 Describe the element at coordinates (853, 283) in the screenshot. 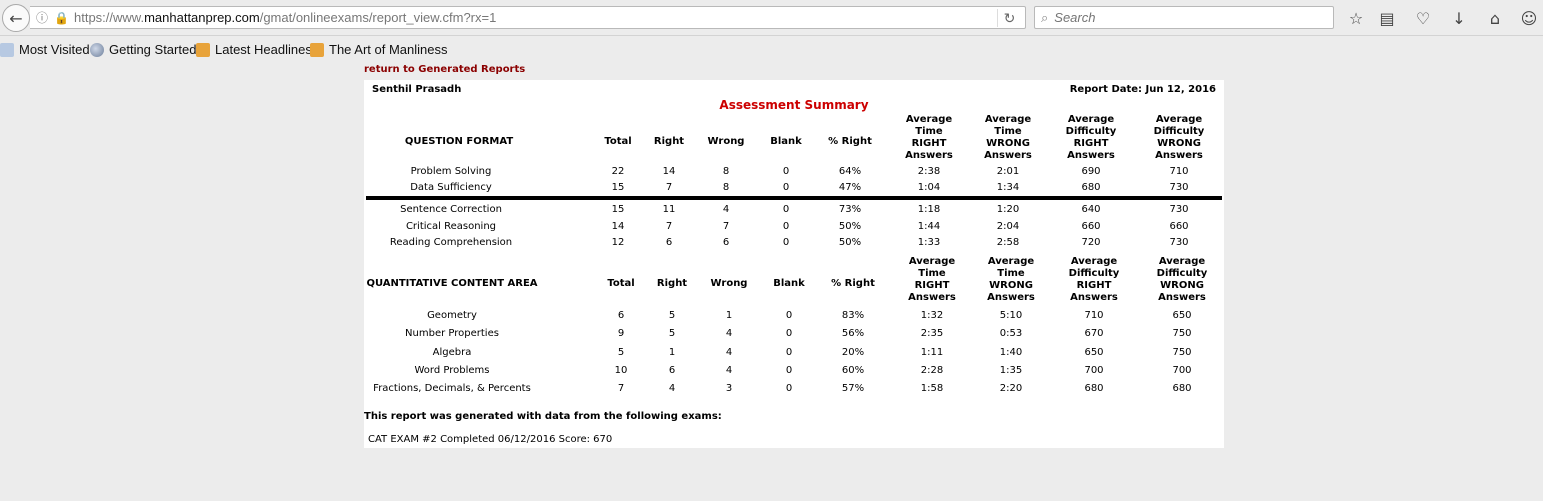

I see `content_table-column-header: % Right` at that location.